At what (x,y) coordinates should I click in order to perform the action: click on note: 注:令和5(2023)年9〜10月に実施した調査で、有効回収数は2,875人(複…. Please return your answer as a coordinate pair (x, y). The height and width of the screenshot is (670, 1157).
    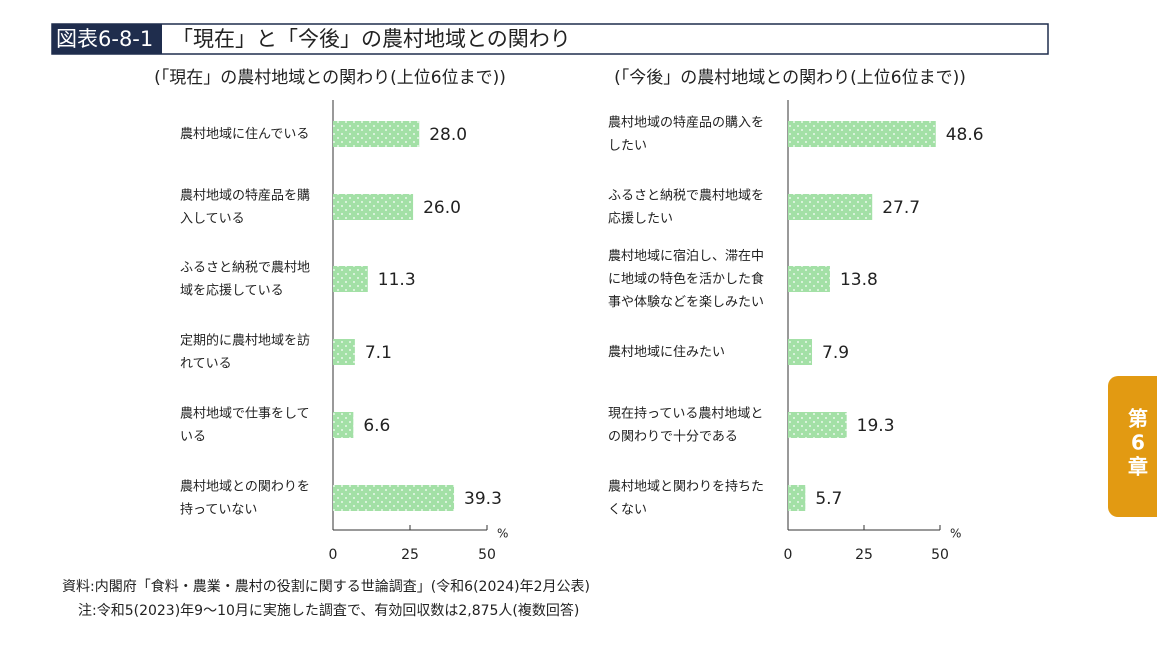
    Looking at the image, I should click on (328, 610).